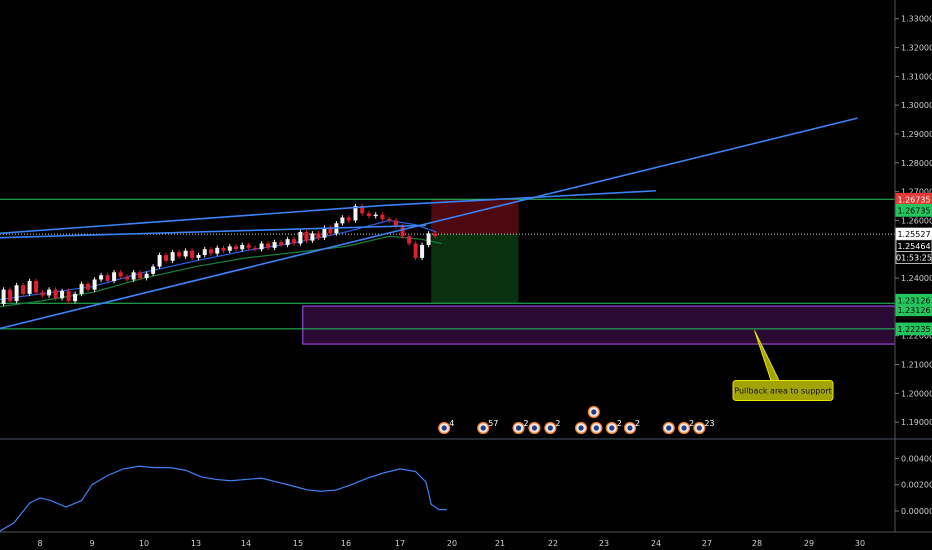 The image size is (932, 550). I want to click on time-tick-label: 17, so click(400, 543).